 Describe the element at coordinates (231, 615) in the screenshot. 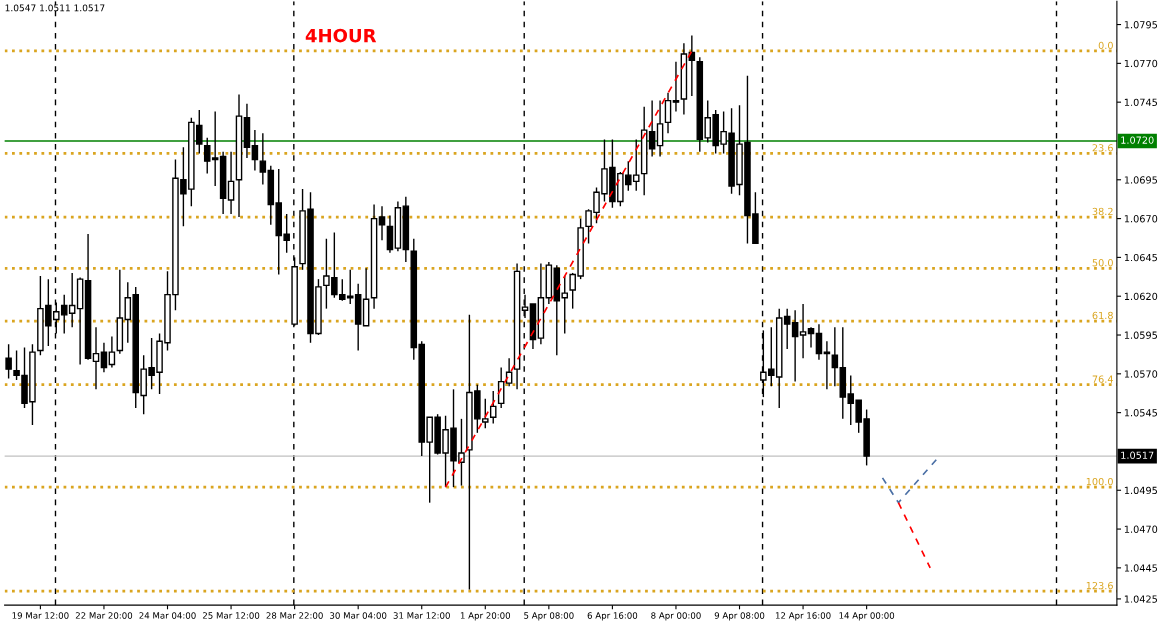

I see `x-tick-label: 25 Mar 12:00` at that location.